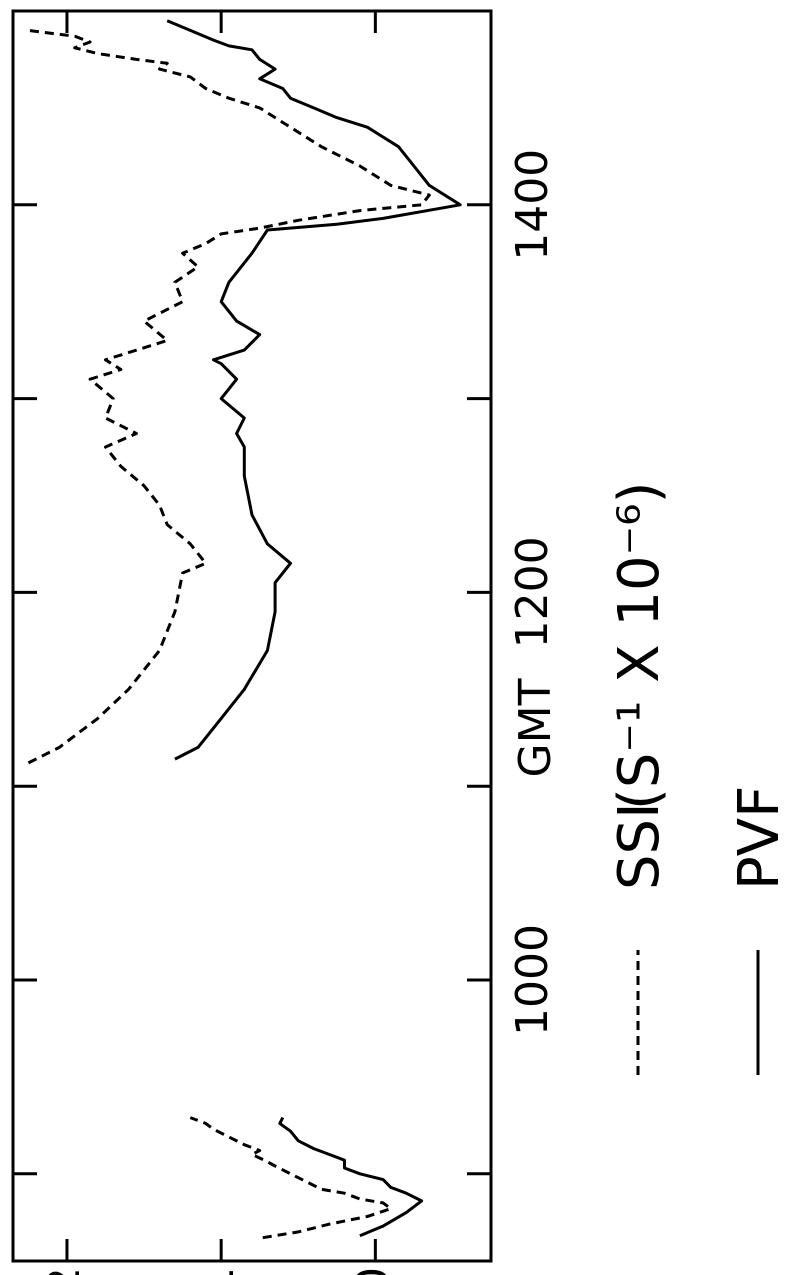 This screenshot has width=792, height=1275. Describe the element at coordinates (532, 980) in the screenshot. I see `x-tick-label: 1000` at that location.